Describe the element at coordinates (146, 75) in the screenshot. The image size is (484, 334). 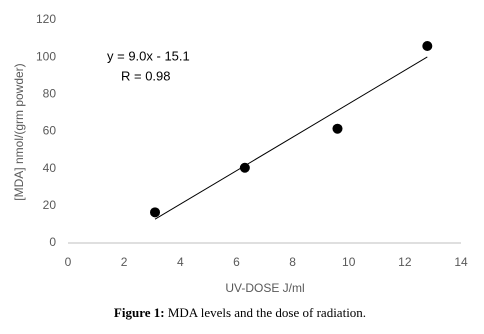
I see `trend-r: R = 0.98` at that location.